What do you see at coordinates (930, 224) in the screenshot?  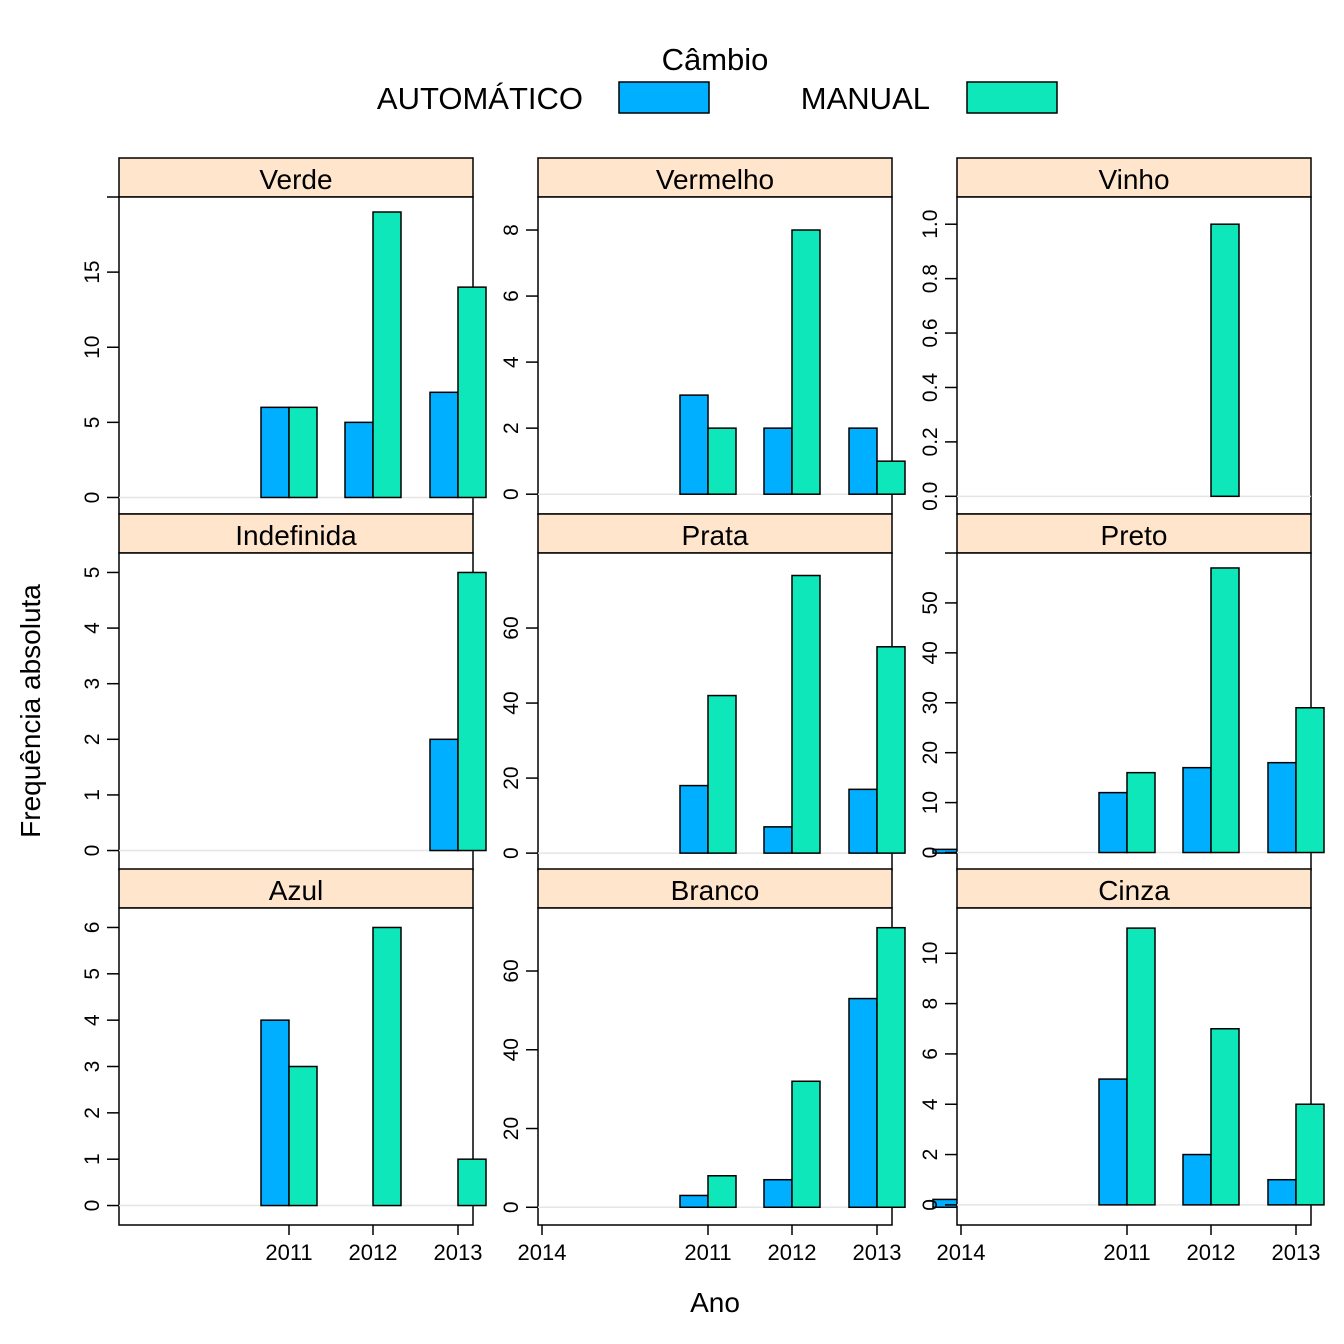 I see `y-tick-label: 1.0` at bounding box center [930, 224].